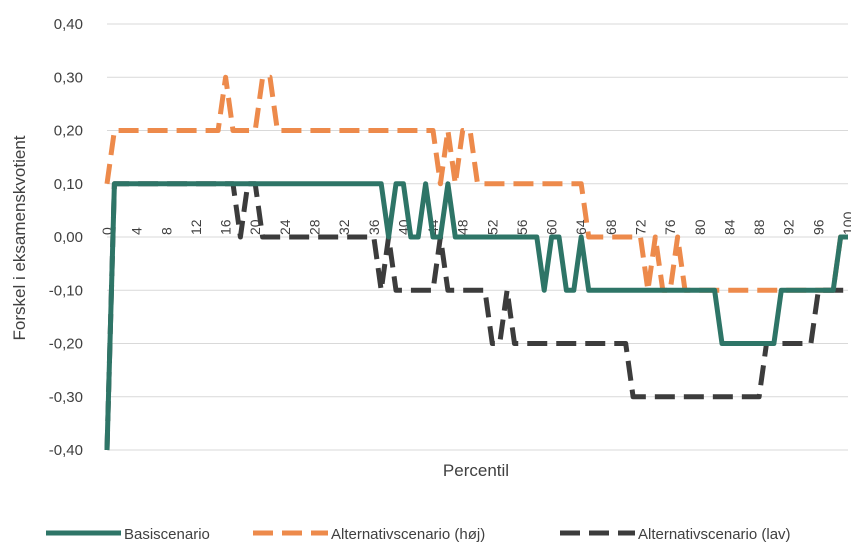  What do you see at coordinates (729, 227) in the screenshot?
I see `x-tick-label: 84` at bounding box center [729, 227].